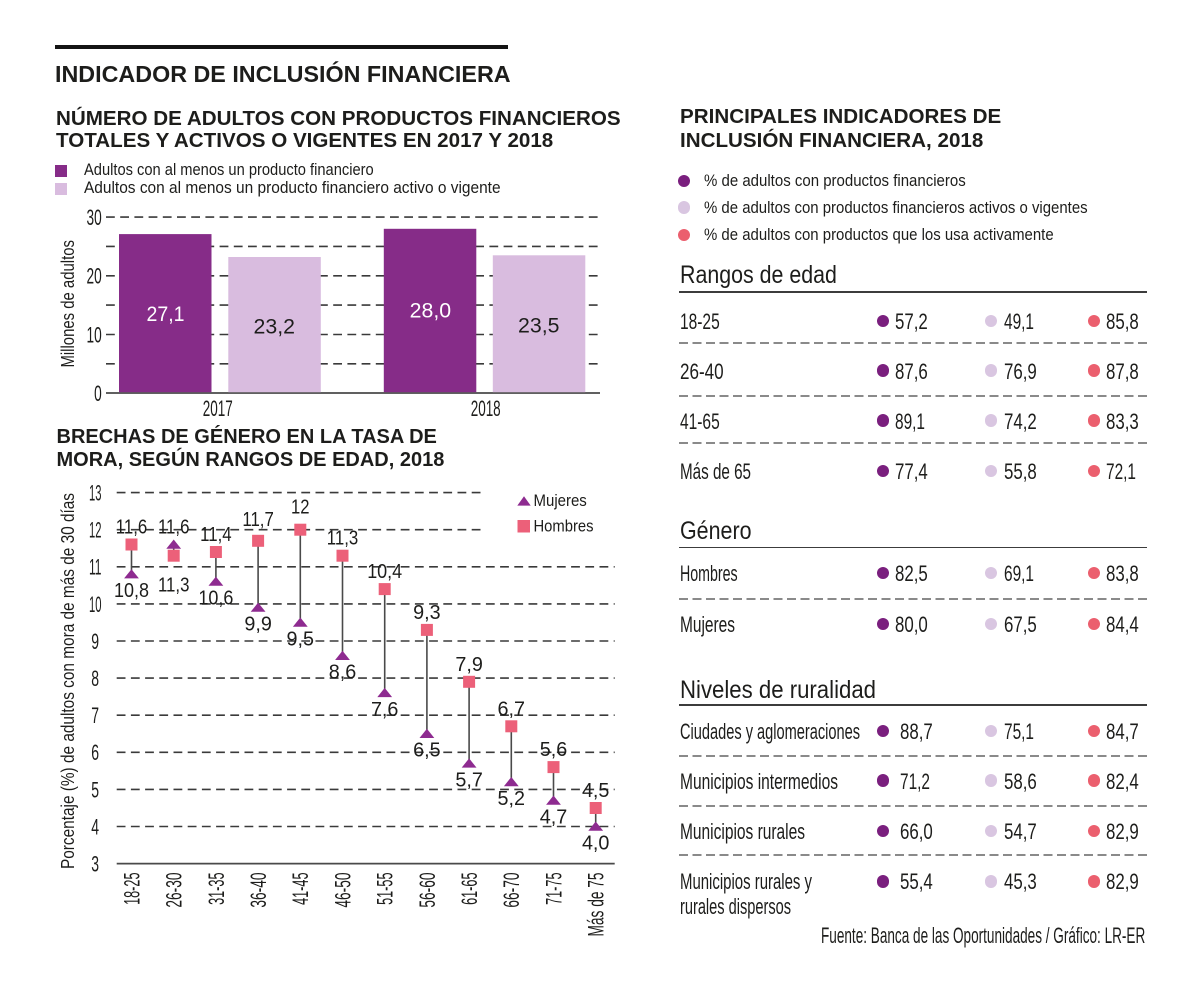 The image size is (1200, 988). What do you see at coordinates (469, 889) in the screenshot?
I see `svg-text: 61-65` at bounding box center [469, 889].